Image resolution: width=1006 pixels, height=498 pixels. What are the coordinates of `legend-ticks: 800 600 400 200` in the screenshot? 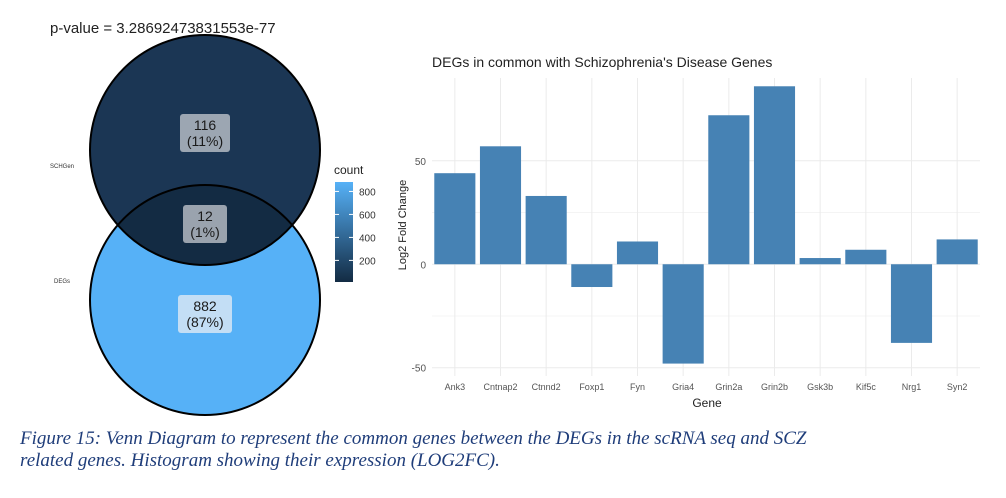 It's located at (355, 227).